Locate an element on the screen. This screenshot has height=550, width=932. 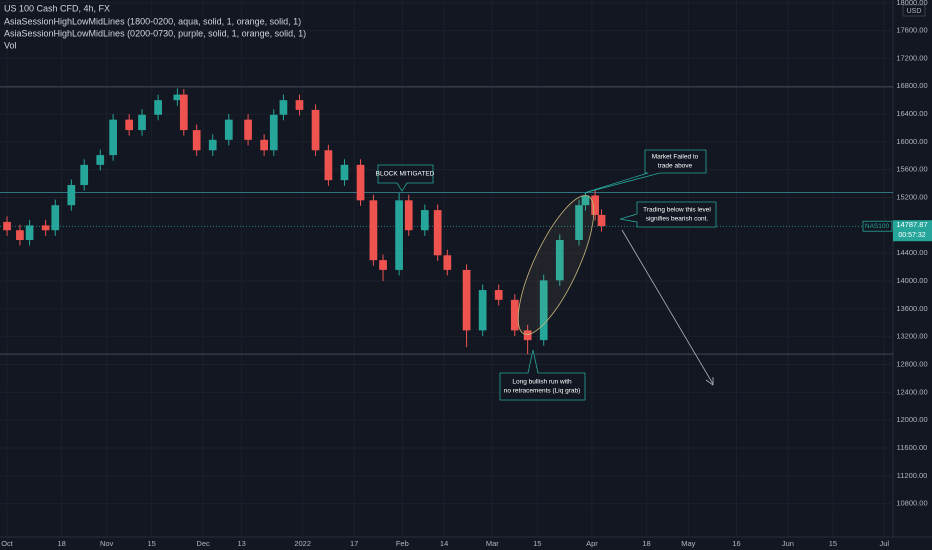
y-tick-label: 12400.00 is located at coordinates (911, 391).